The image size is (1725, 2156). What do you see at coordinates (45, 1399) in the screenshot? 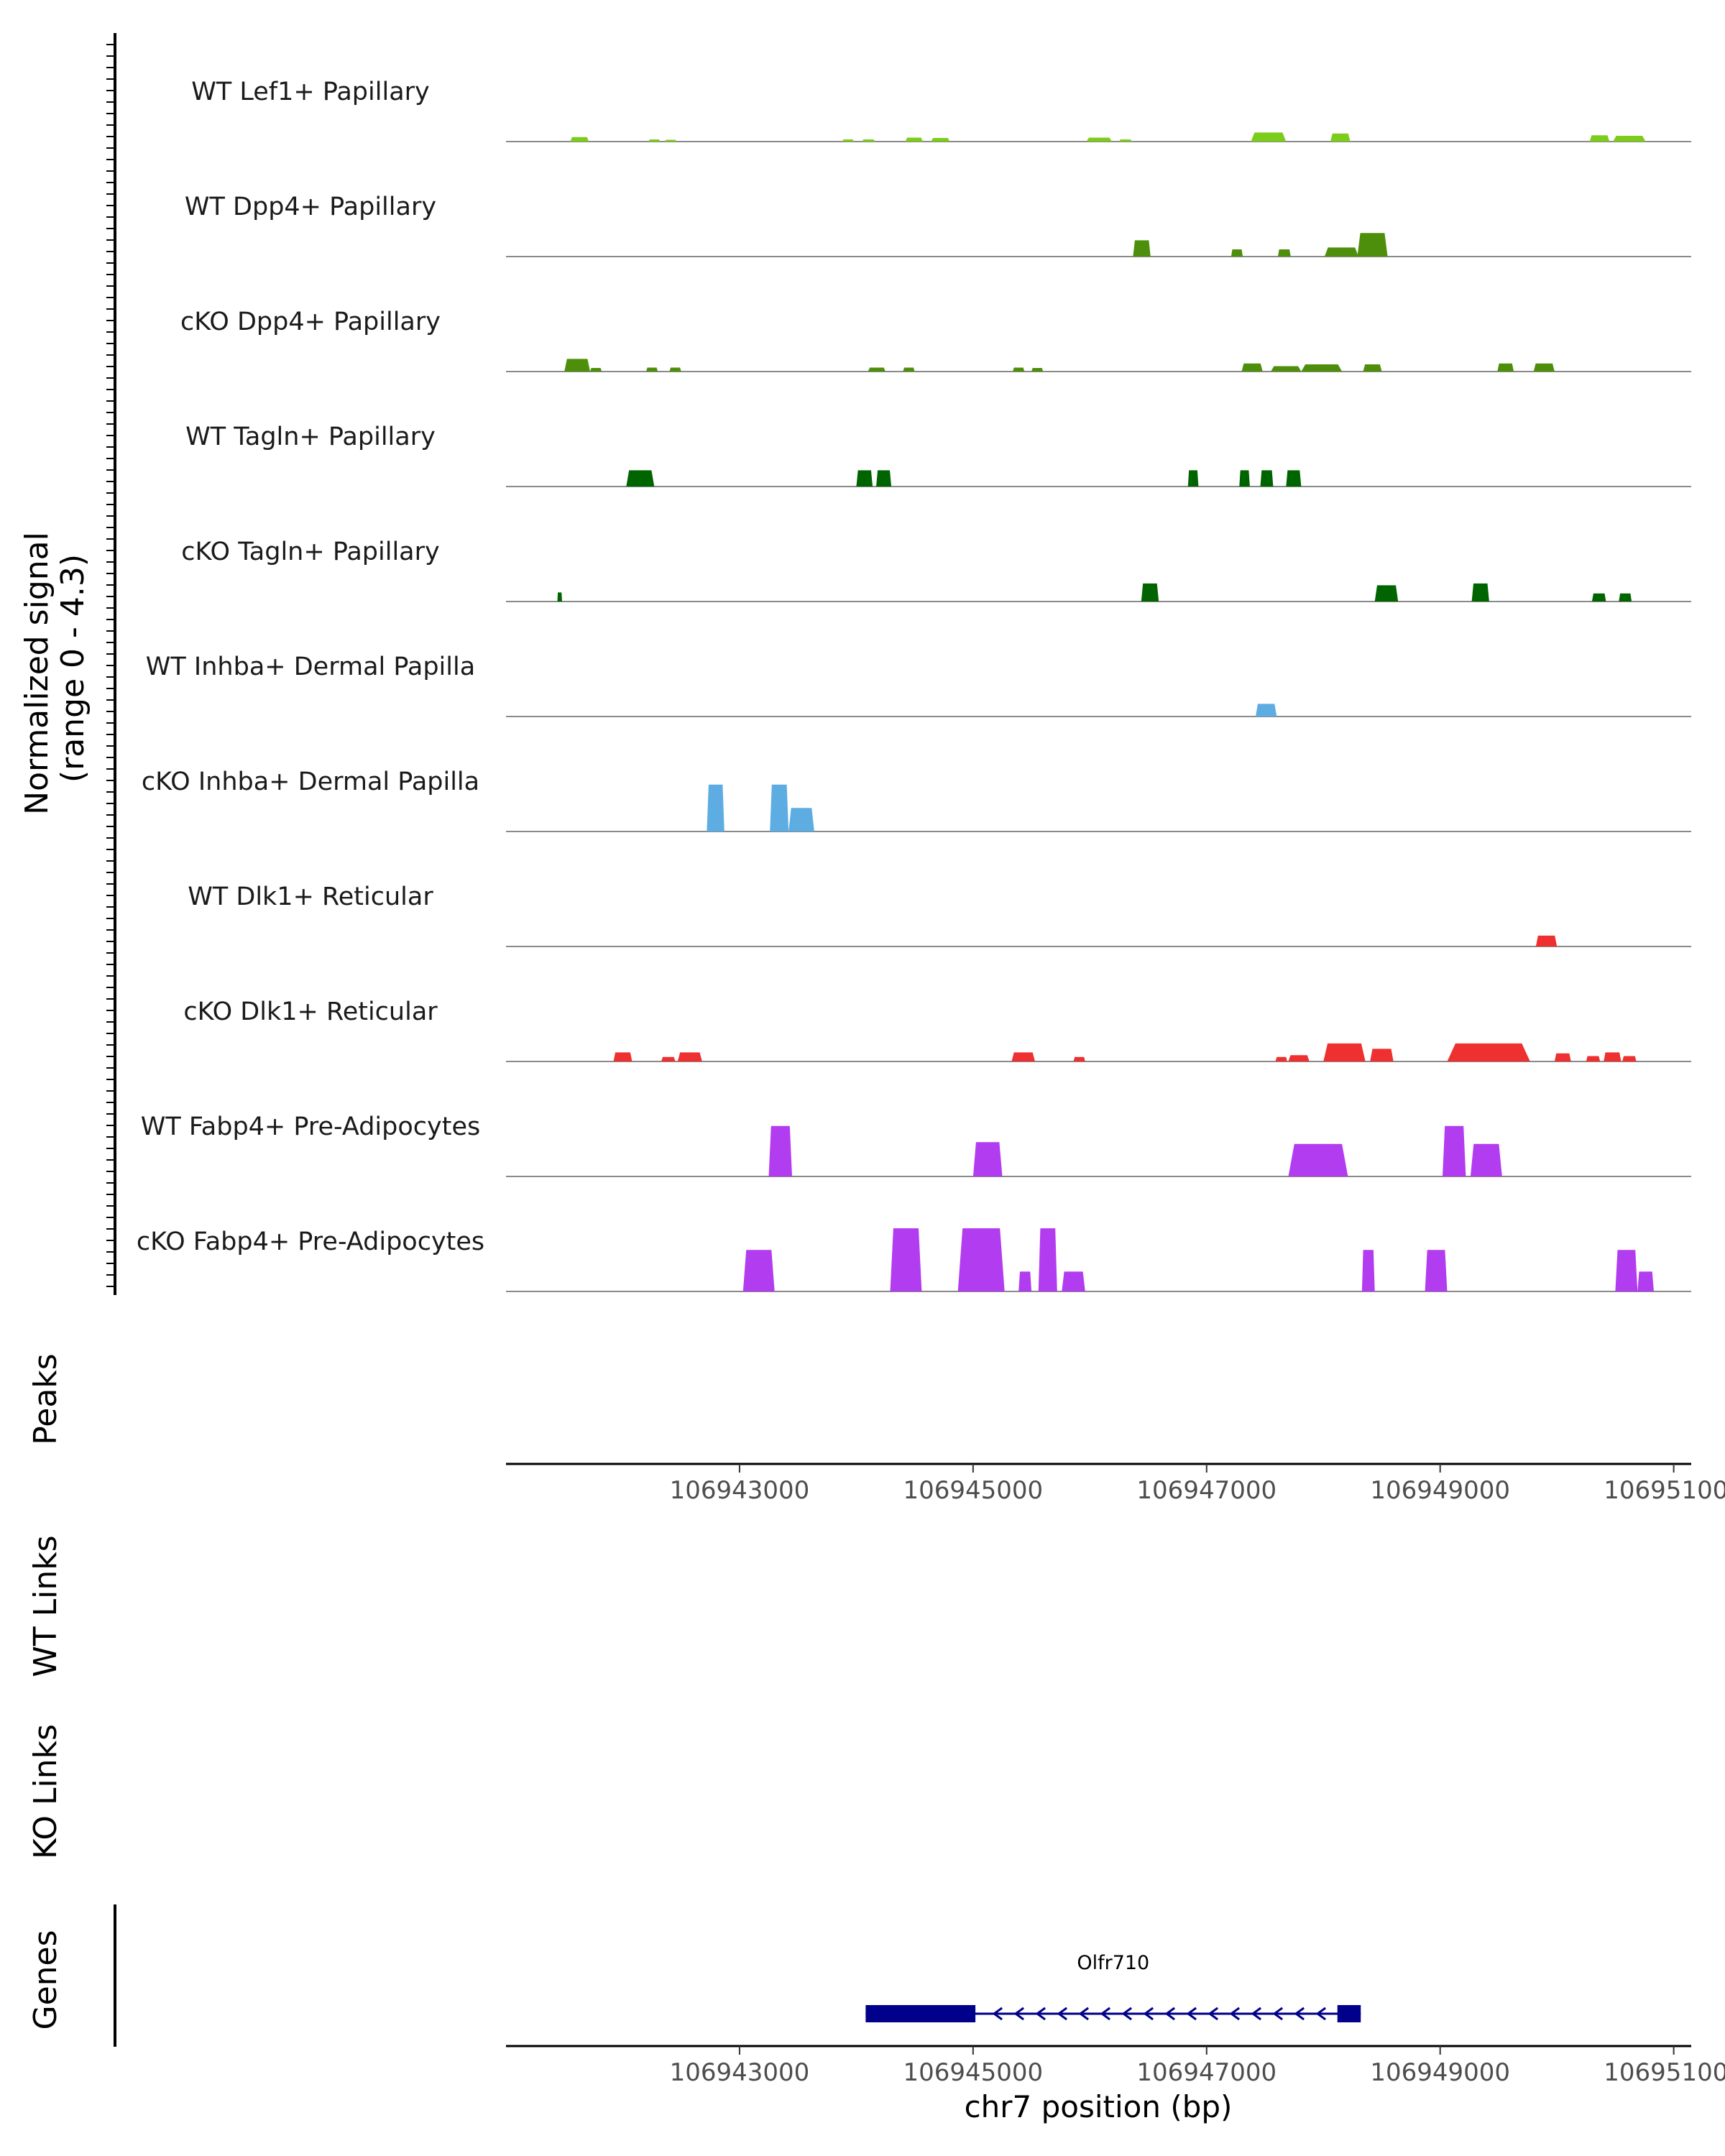
I see `peaks-panel-title: Peaks` at bounding box center [45, 1399].